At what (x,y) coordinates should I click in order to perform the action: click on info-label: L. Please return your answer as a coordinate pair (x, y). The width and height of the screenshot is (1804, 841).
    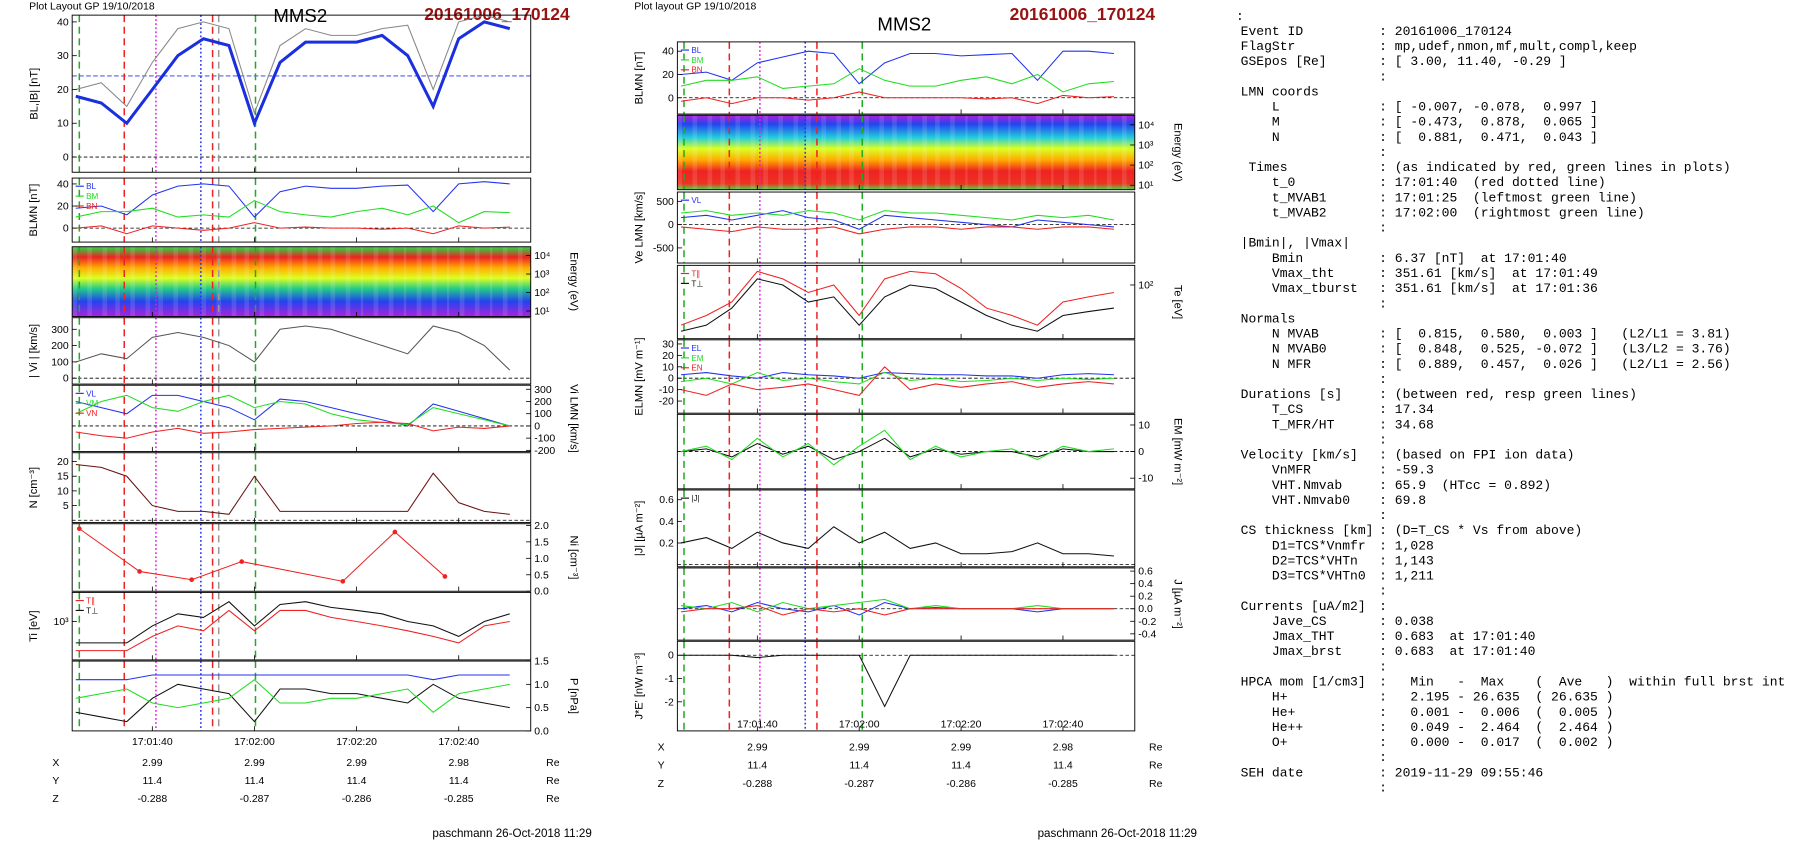
    Looking at the image, I should click on (1260, 107).